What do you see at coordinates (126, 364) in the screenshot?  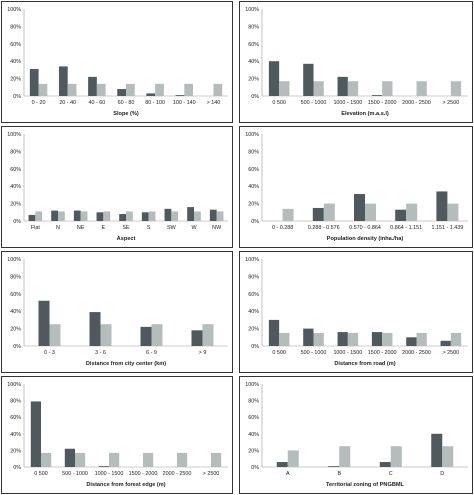 I see `x-axis-title: Distance from city center (km)` at bounding box center [126, 364].